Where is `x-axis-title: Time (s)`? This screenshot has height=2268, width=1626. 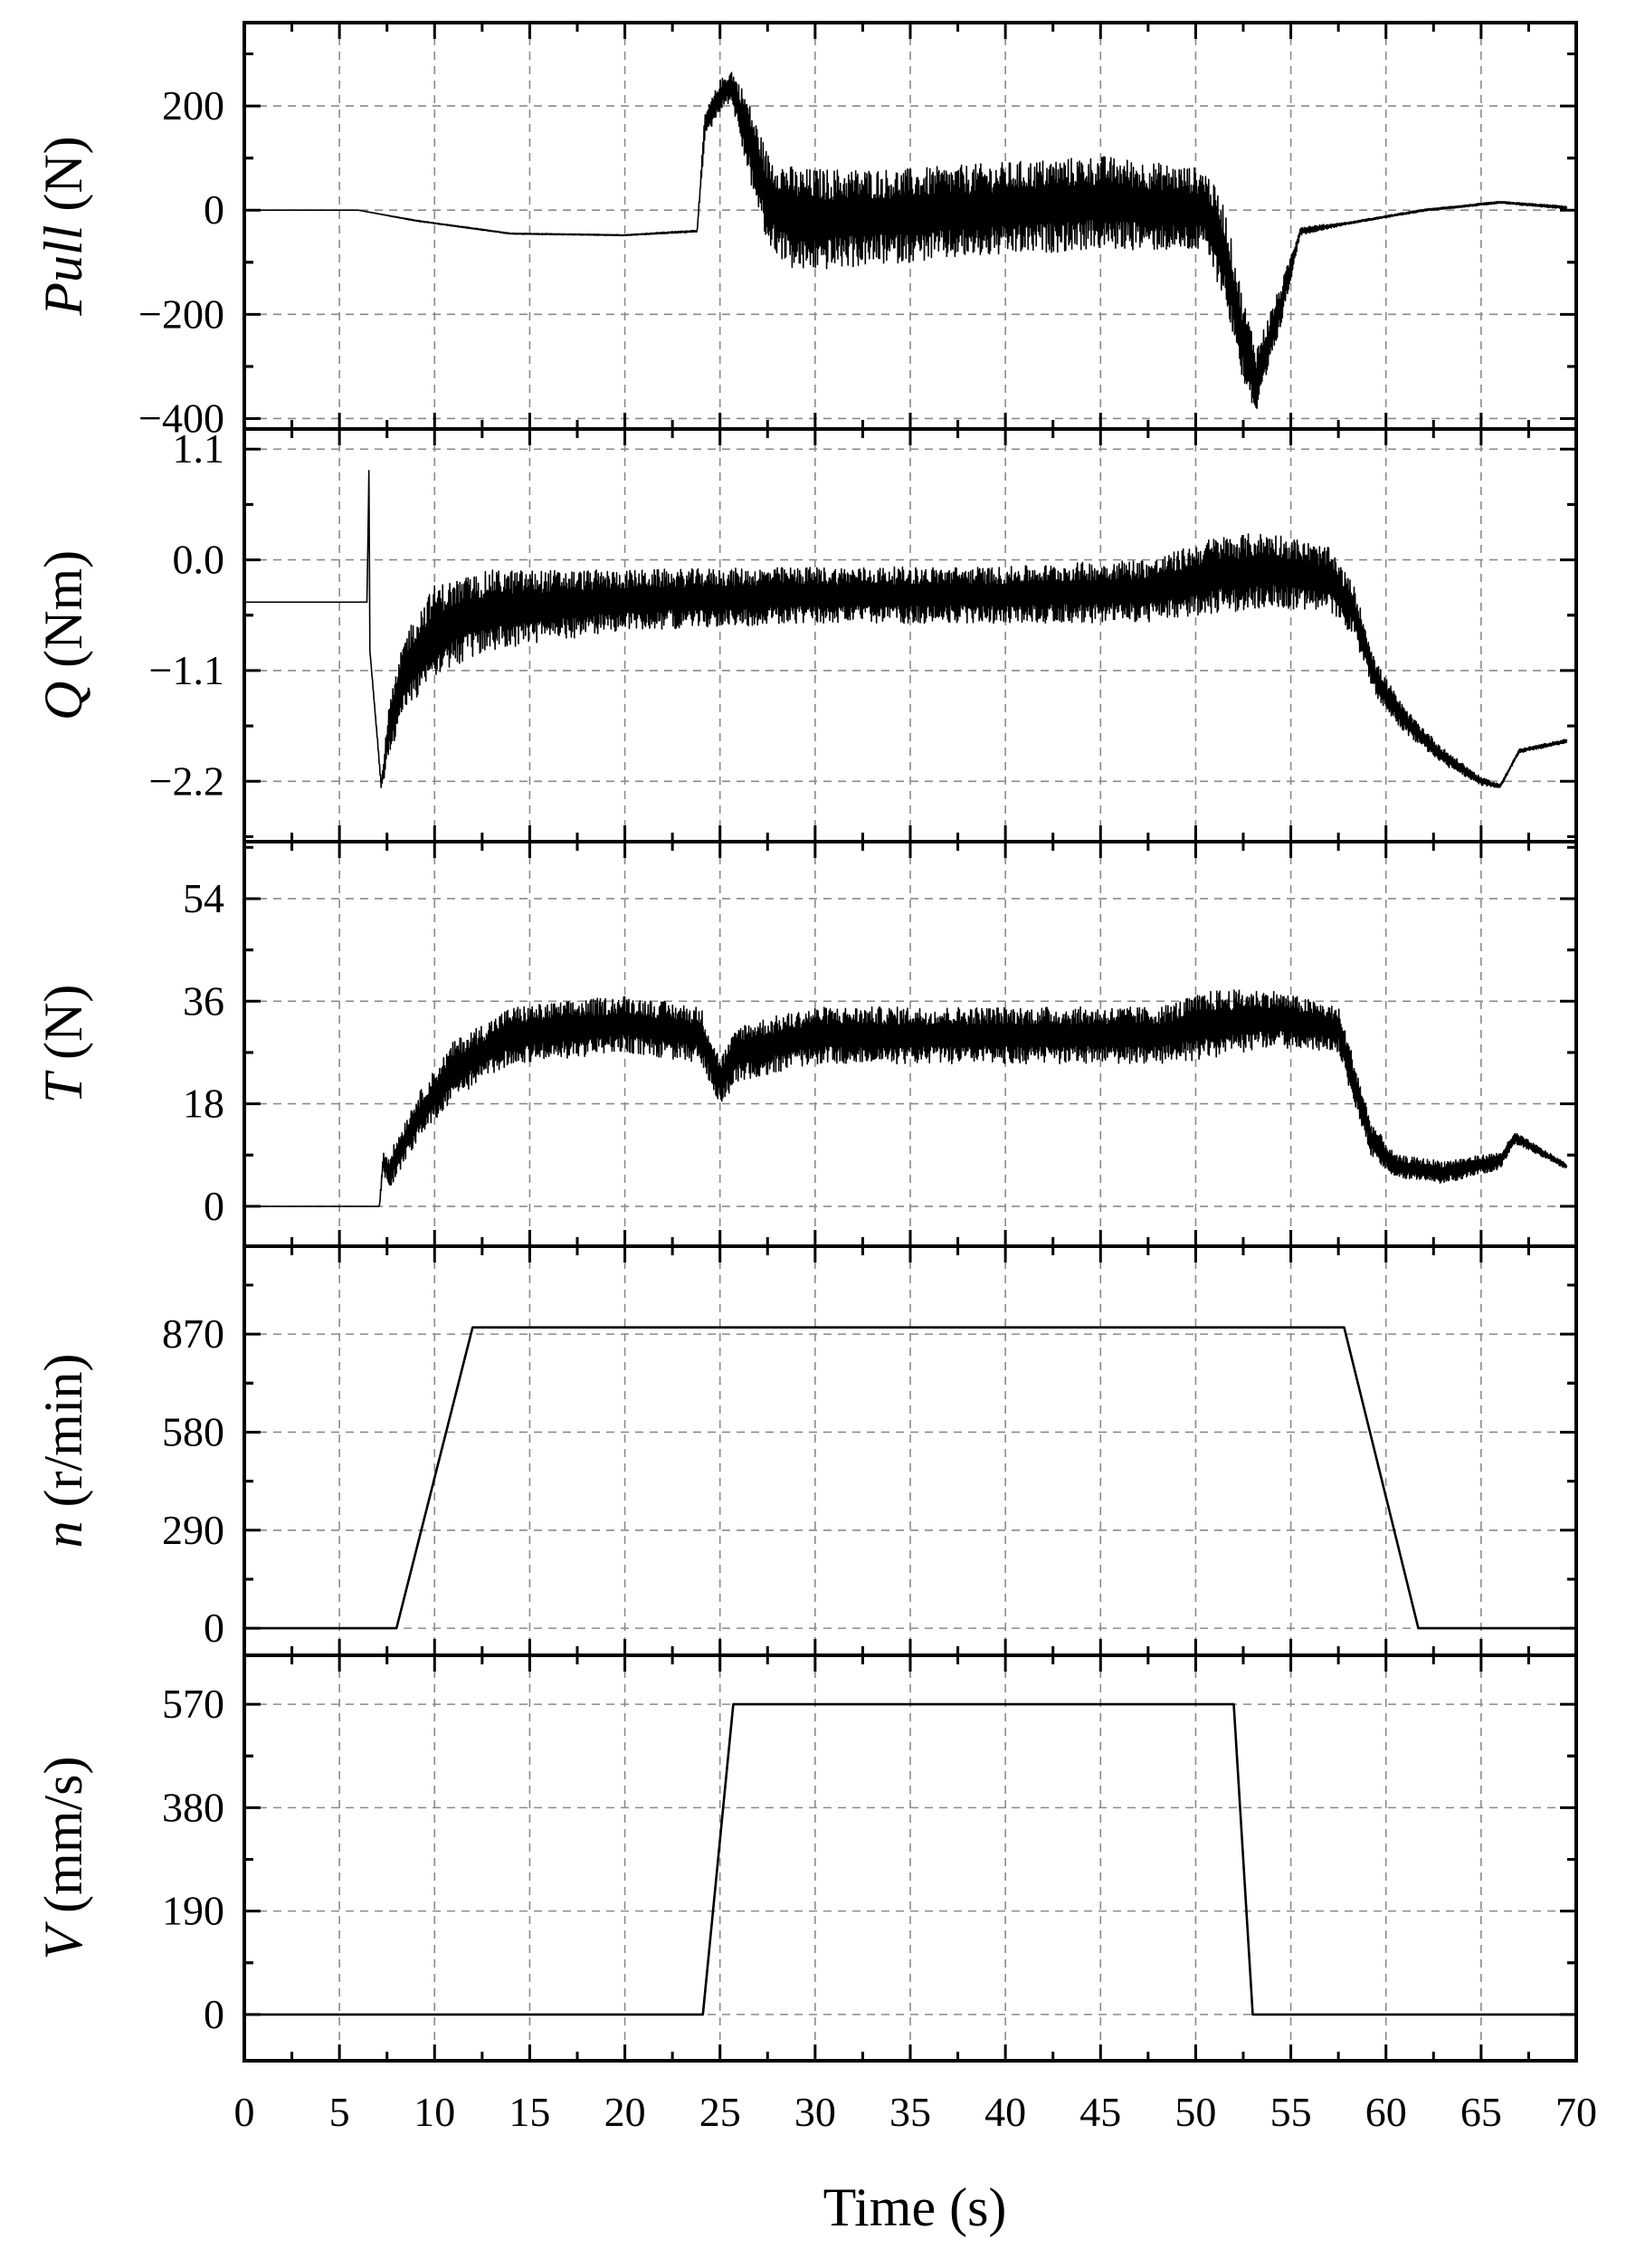 x-axis-title: Time (s) is located at coordinates (915, 2207).